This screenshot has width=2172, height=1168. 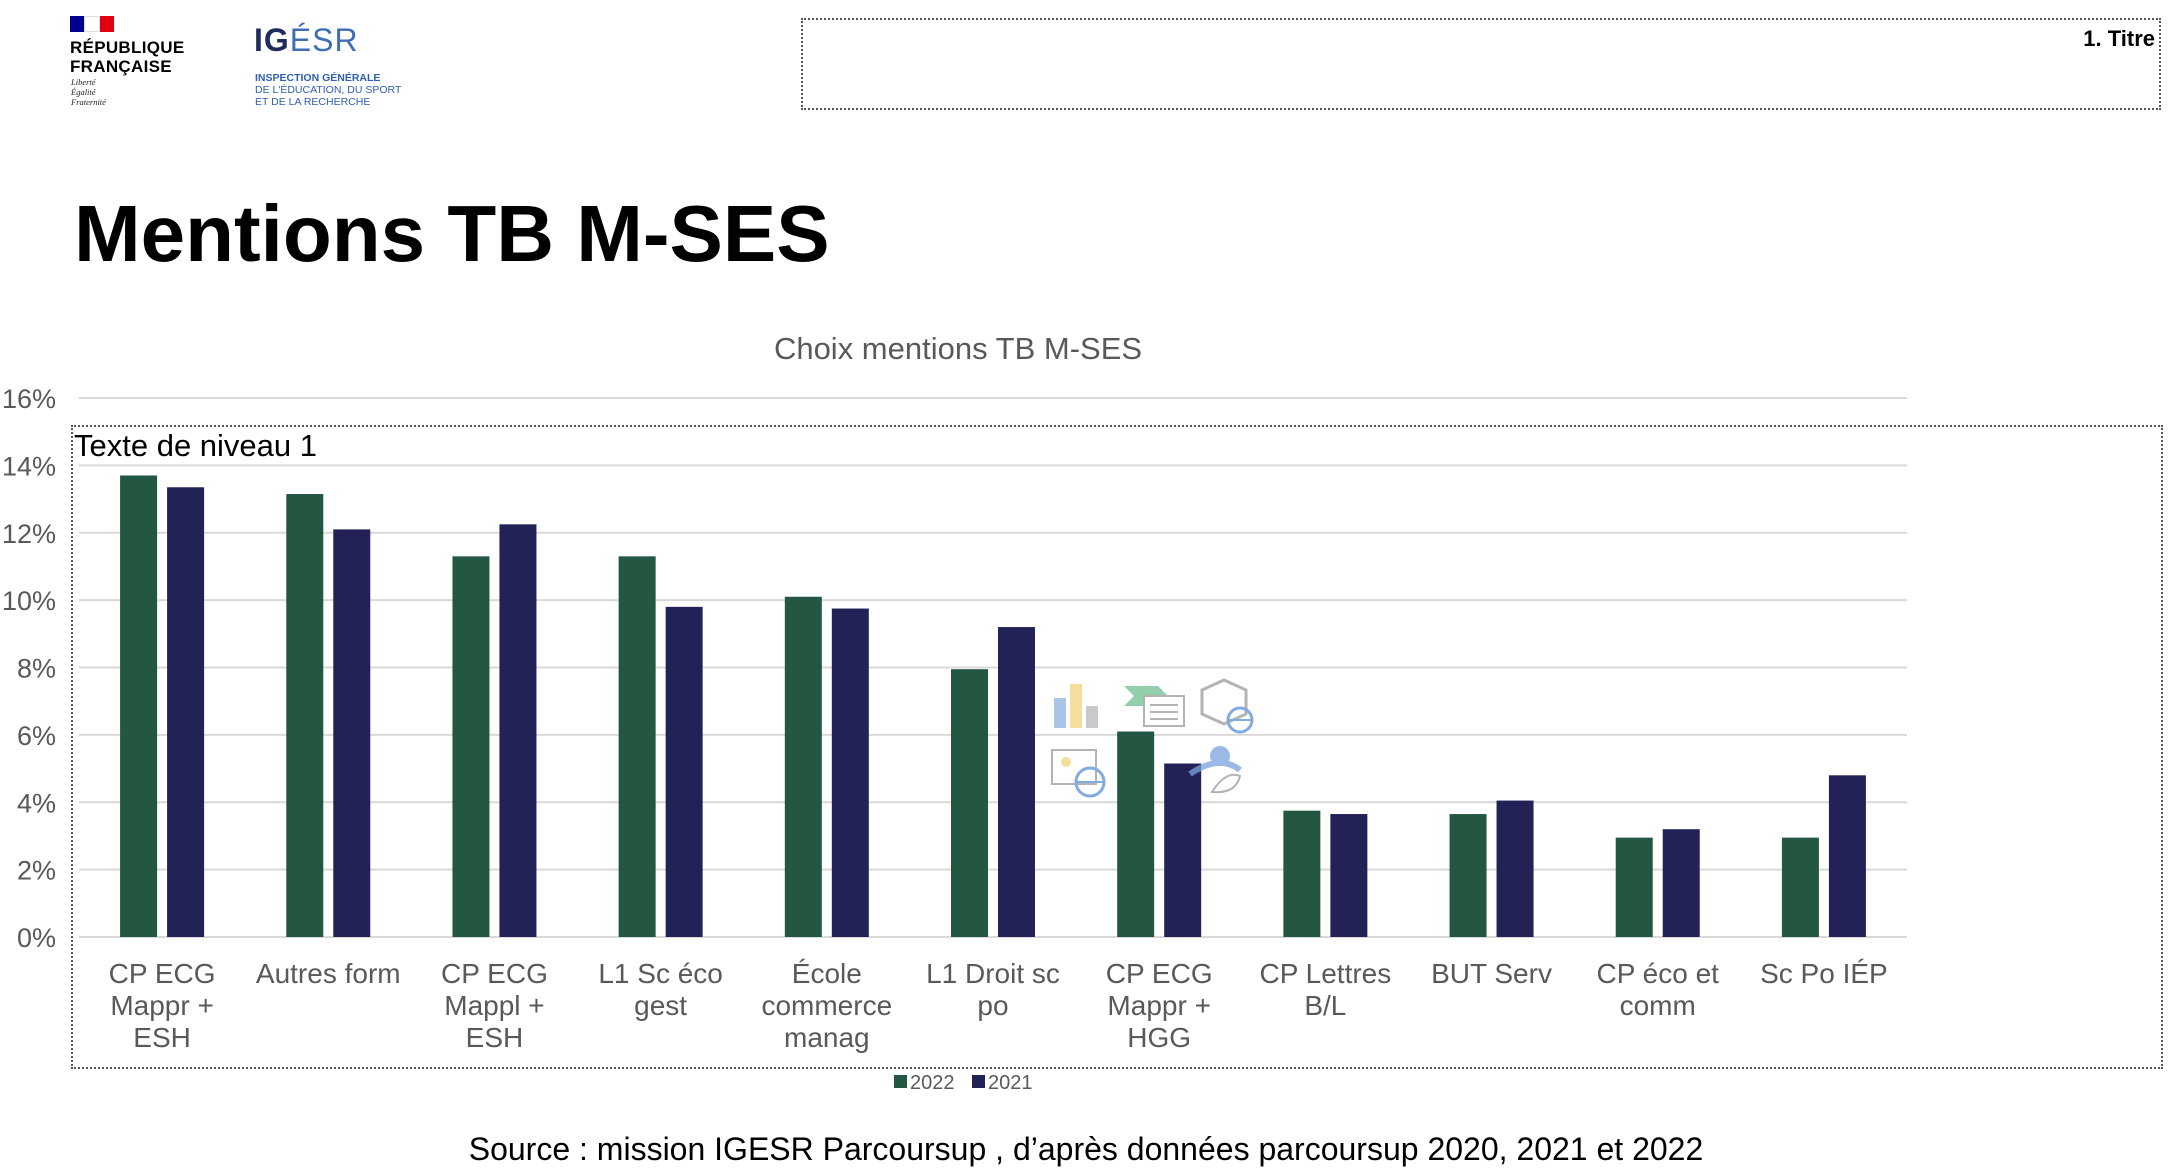 I want to click on x-category-label: CP Lettres B/L, so click(x=1325, y=989).